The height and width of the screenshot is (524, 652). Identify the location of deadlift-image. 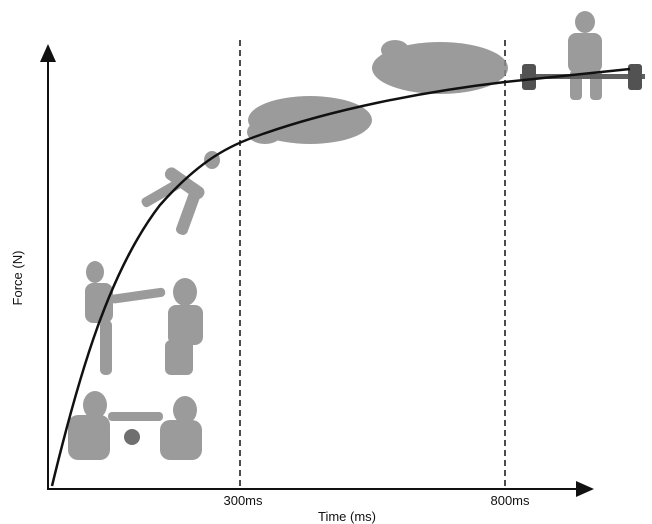
(582, 55).